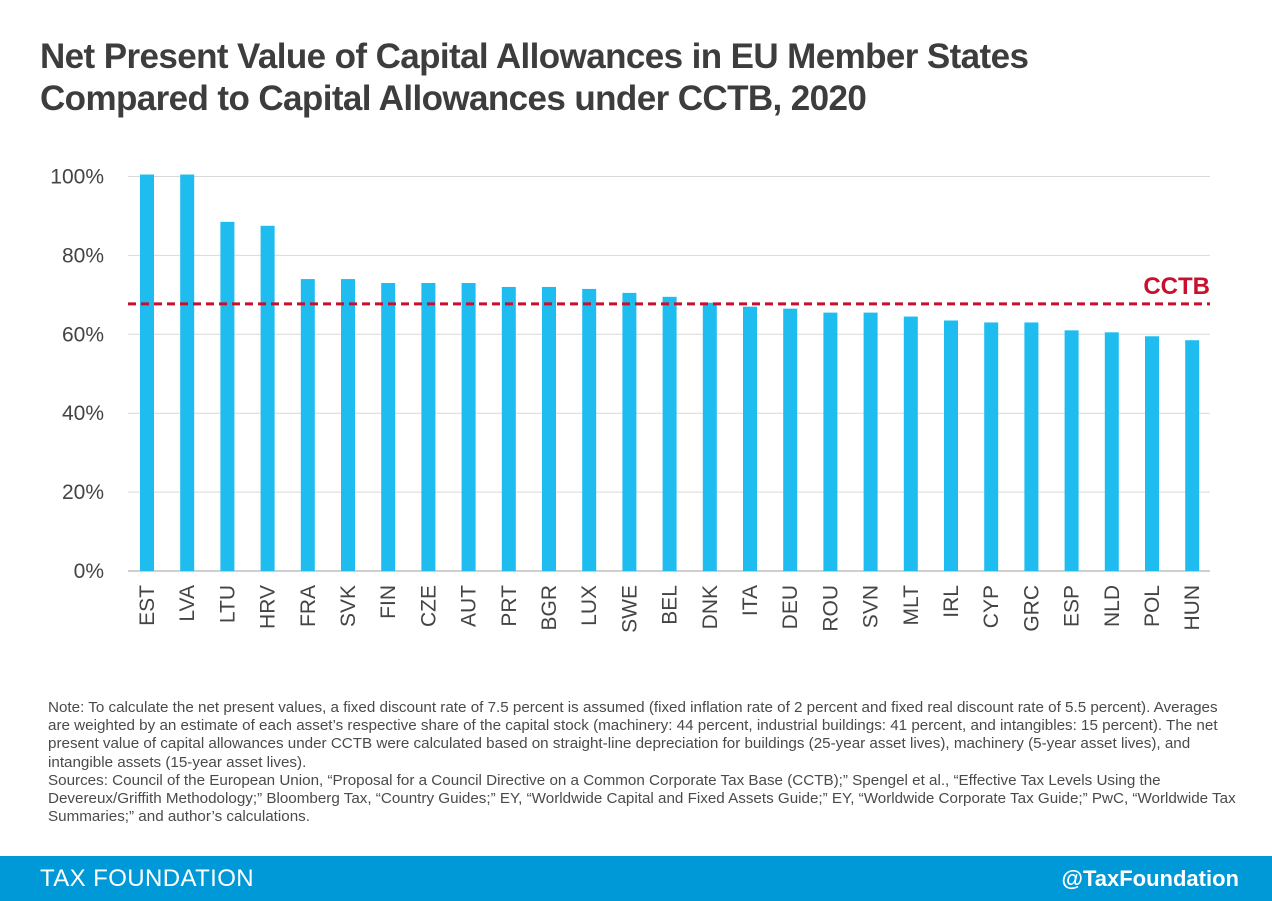 The width and height of the screenshot is (1272, 901). I want to click on bar-cze, so click(428, 427).